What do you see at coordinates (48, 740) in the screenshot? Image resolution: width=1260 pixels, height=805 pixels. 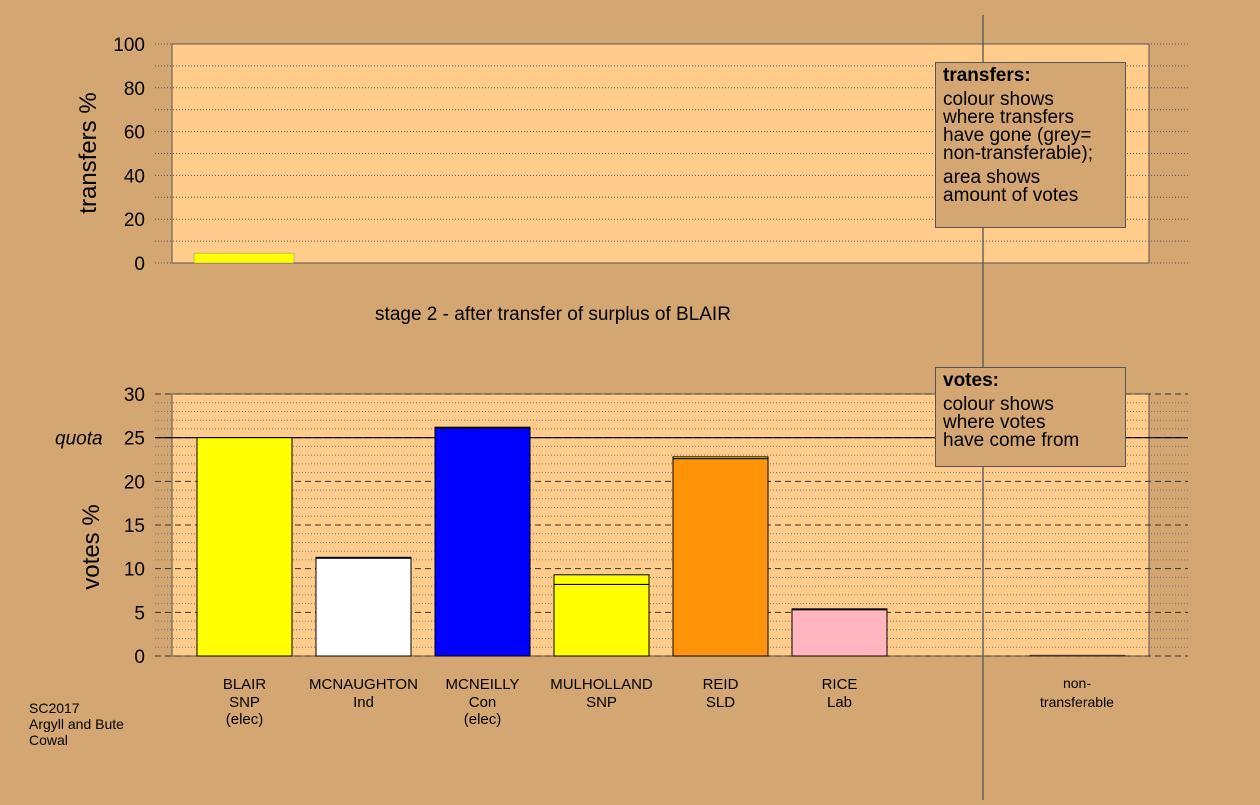 I see `footnote-line: Cowal` at bounding box center [48, 740].